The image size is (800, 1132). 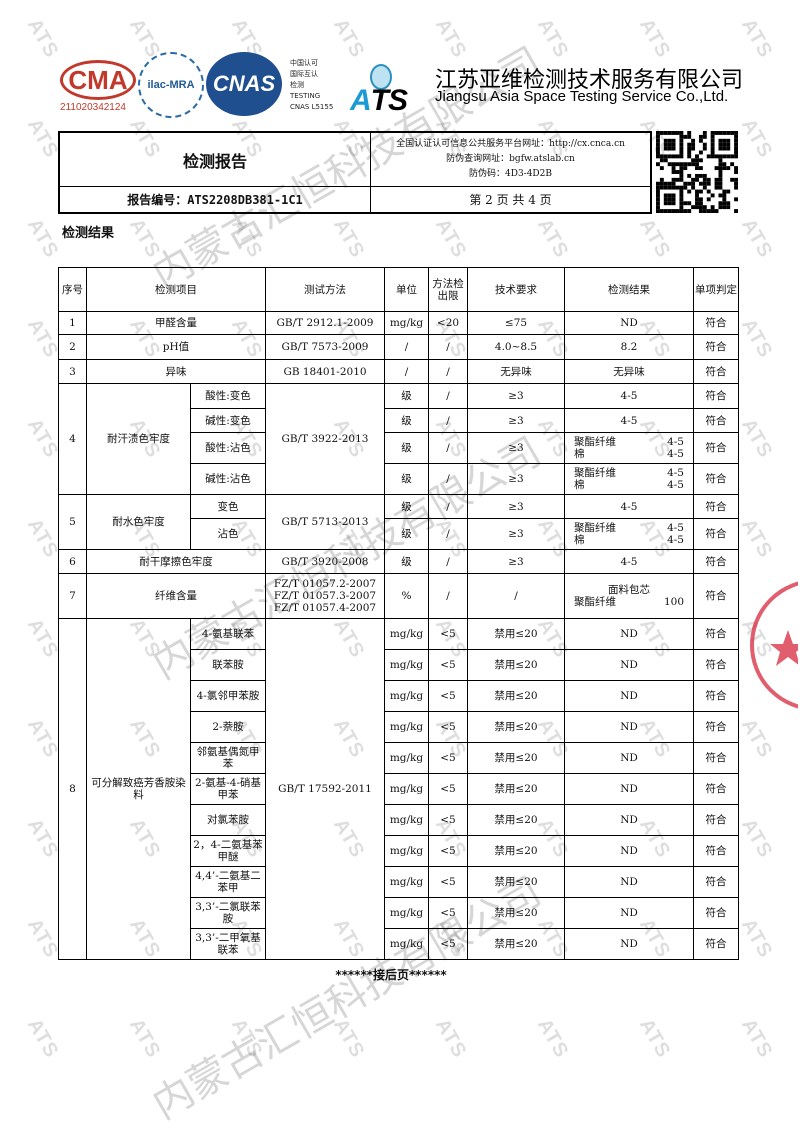 What do you see at coordinates (325, 323) in the screenshot?
I see `test-method: GB/T 2912.1-2009` at bounding box center [325, 323].